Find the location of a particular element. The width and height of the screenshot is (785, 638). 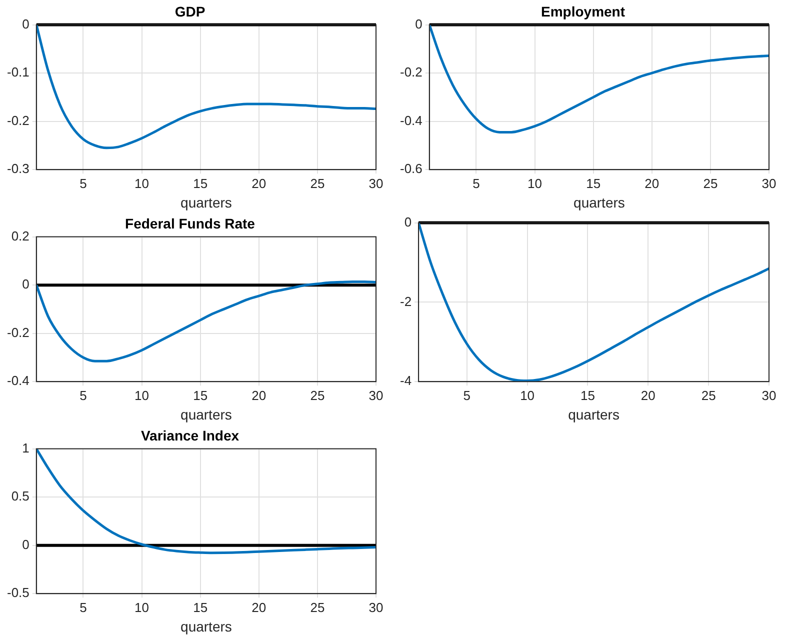

chart-title: Federal Funds Rate is located at coordinates (190, 223).